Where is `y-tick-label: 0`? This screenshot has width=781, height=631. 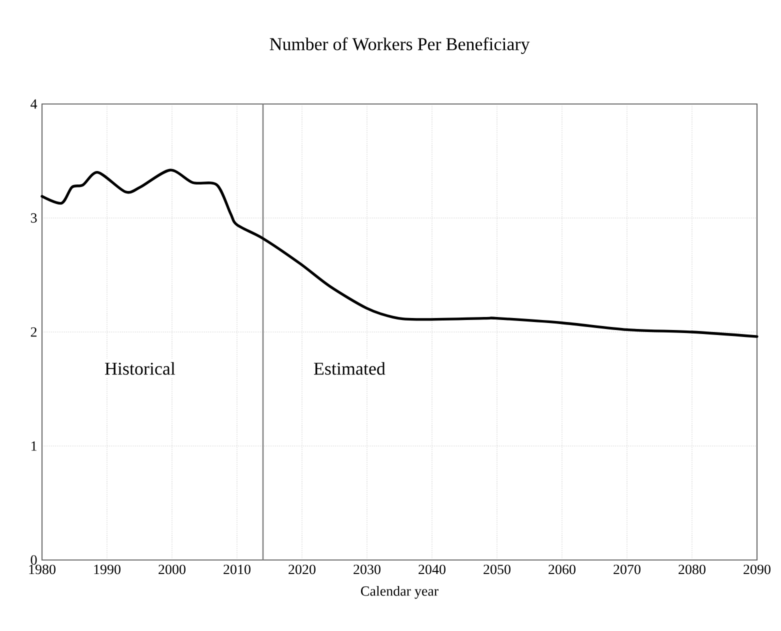
y-tick-label: 0 is located at coordinates (33, 560).